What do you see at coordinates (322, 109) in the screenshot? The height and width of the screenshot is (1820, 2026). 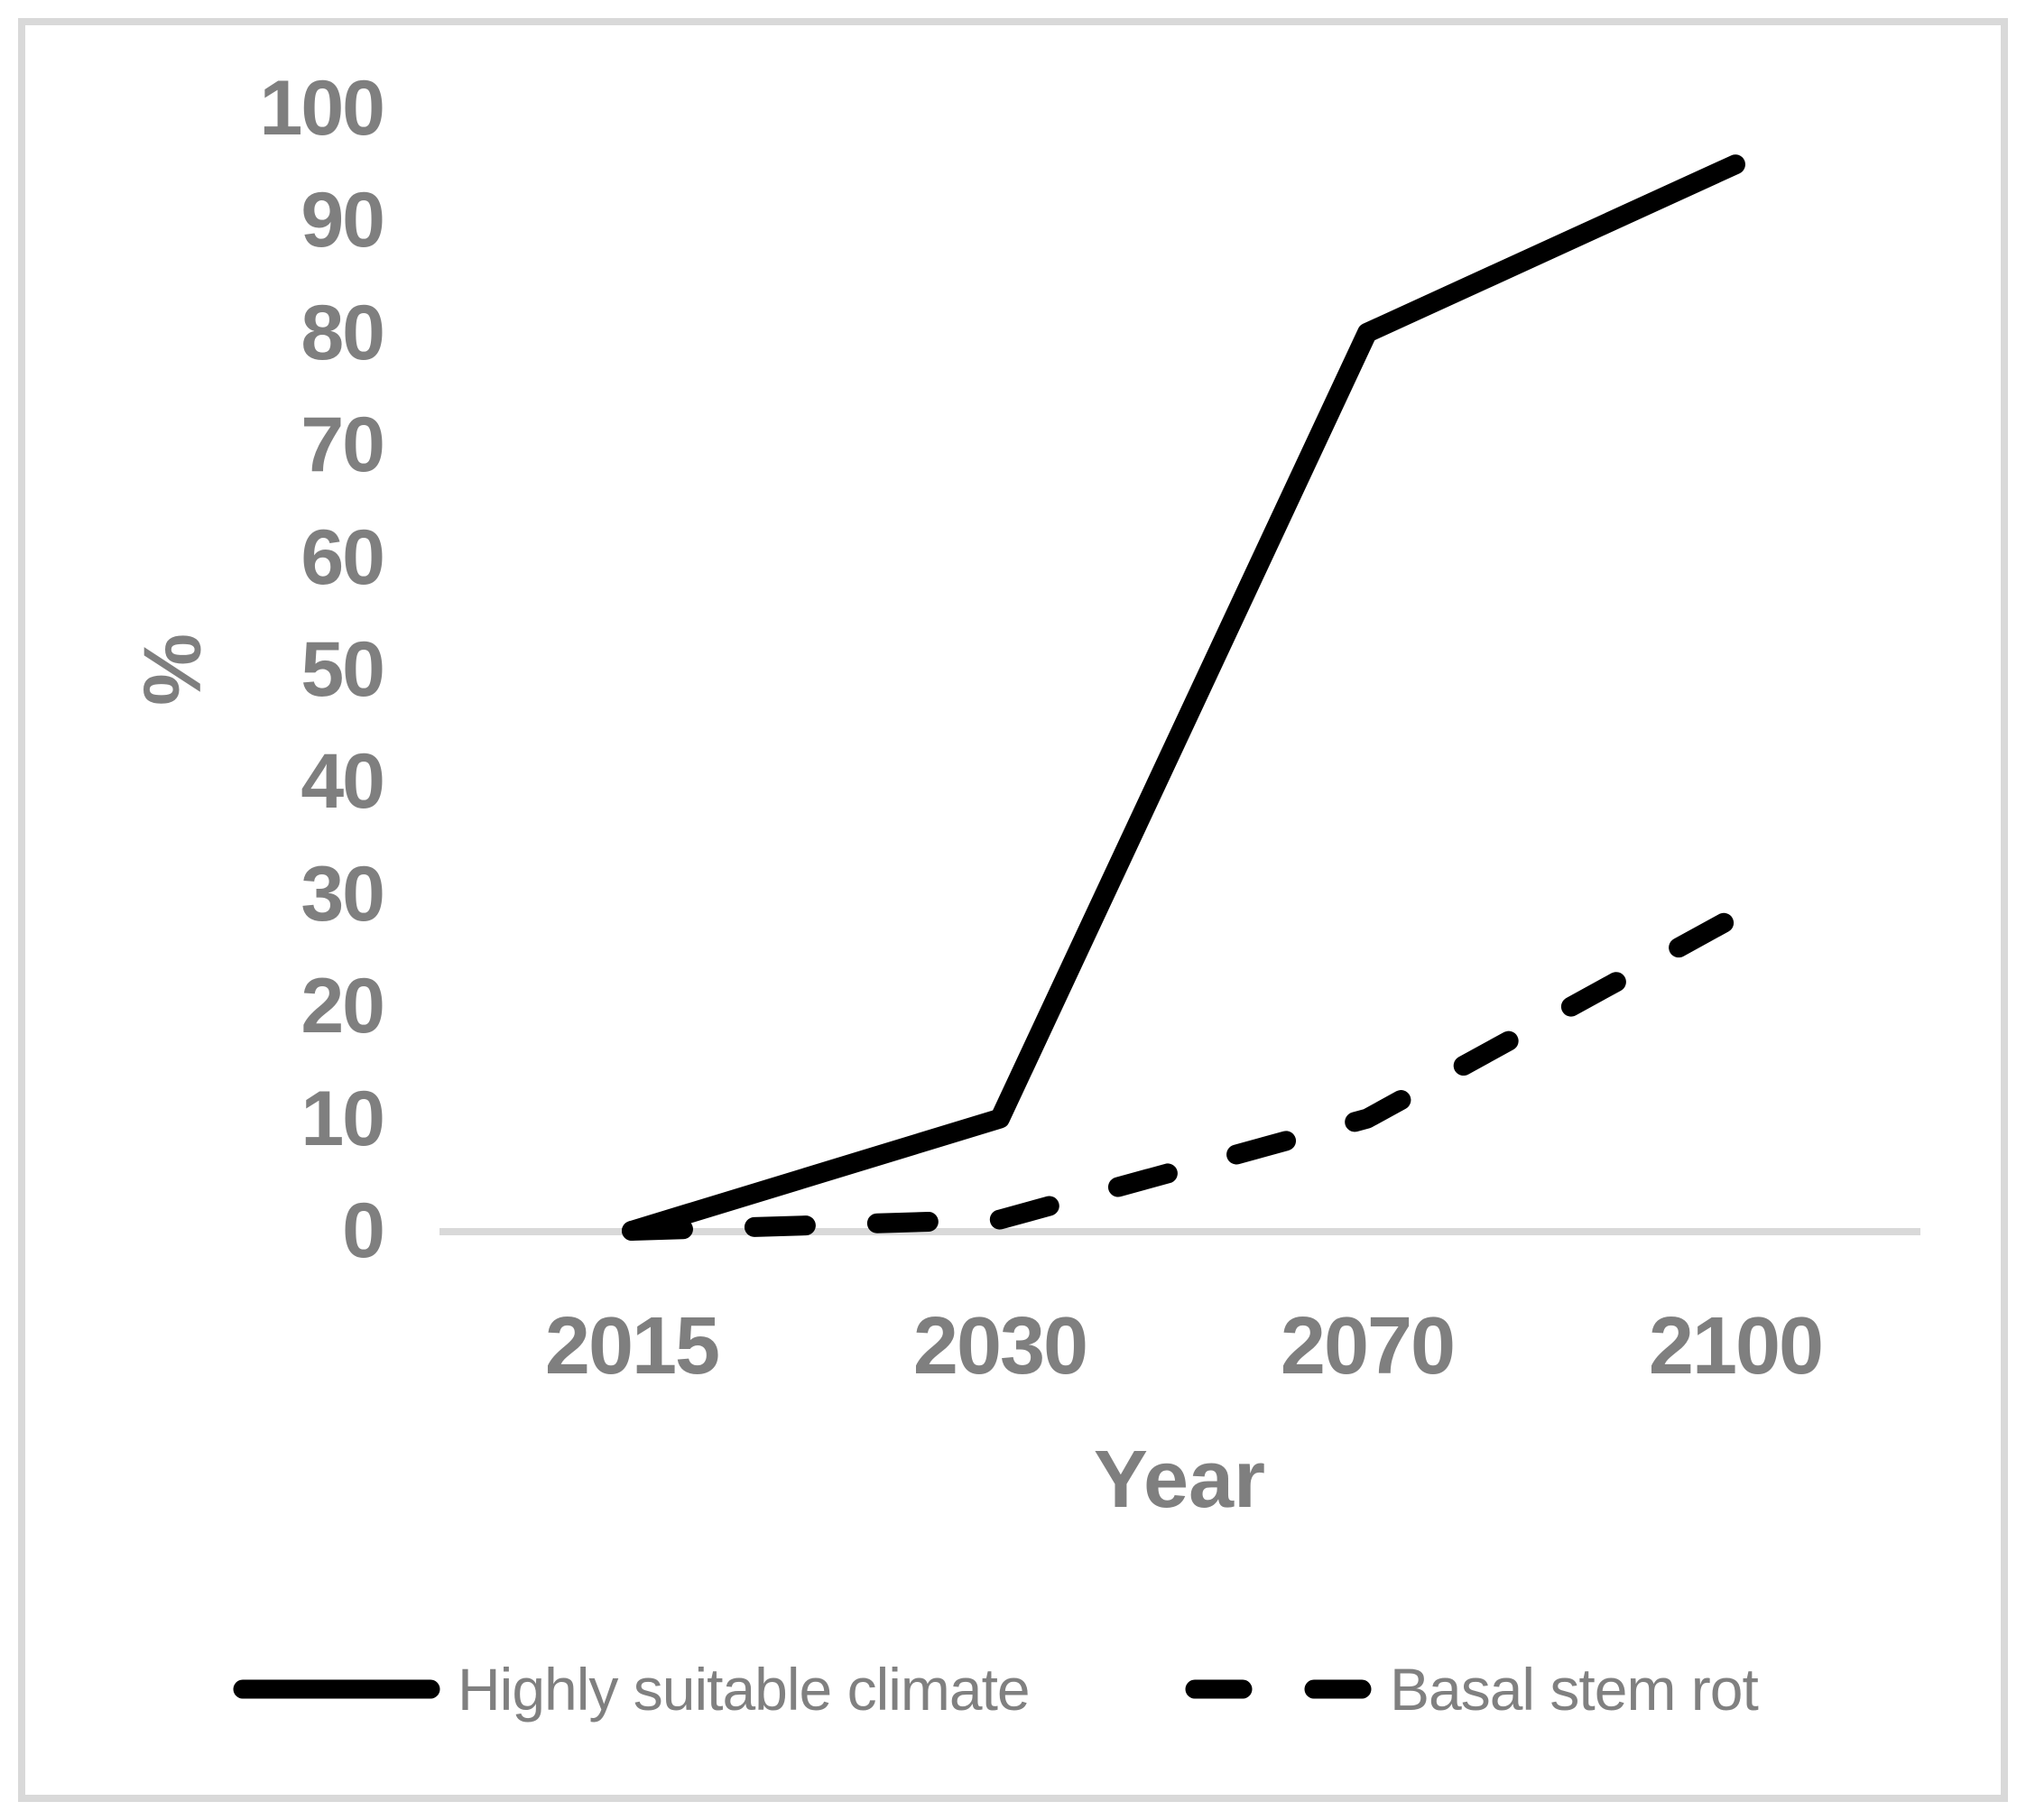 I see `y-tick-label: 100` at bounding box center [322, 109].